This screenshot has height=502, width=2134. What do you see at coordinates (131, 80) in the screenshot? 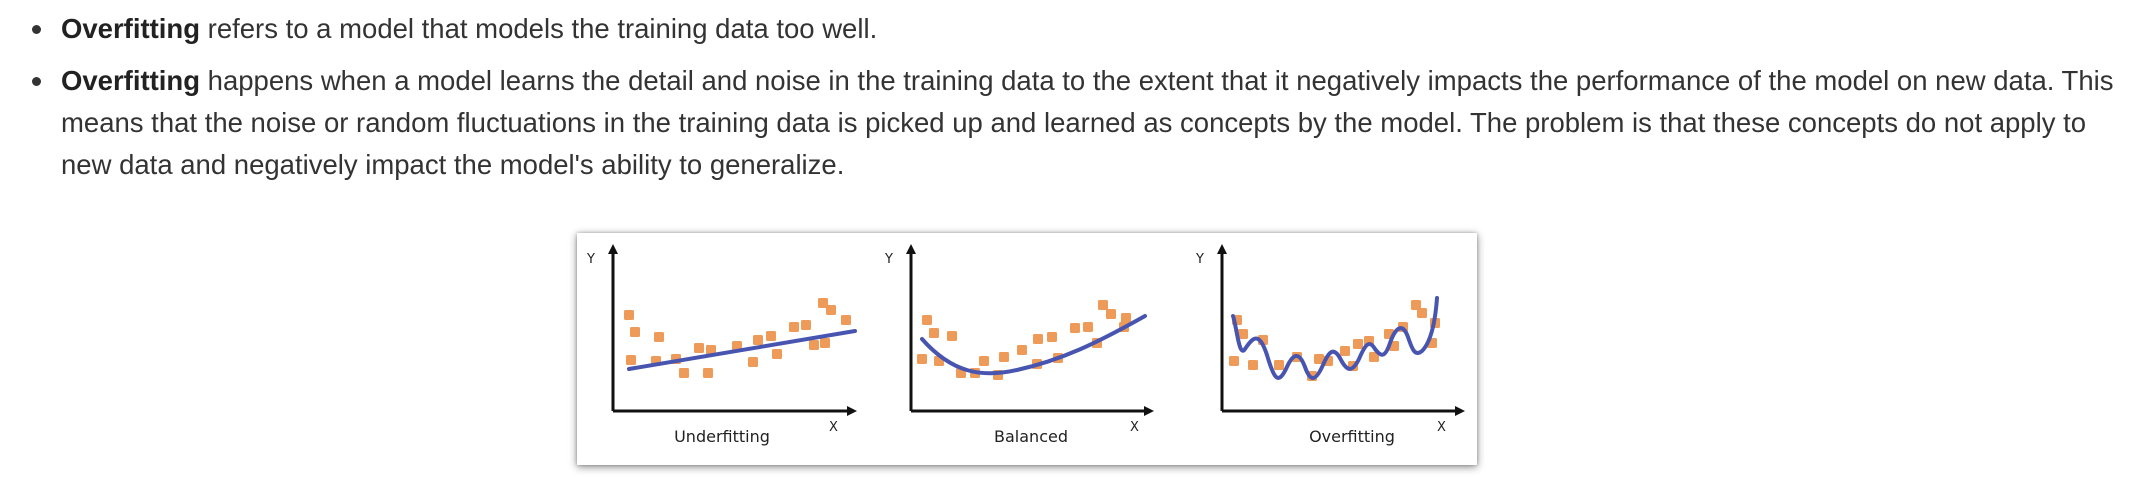
I see `bullet-2-bold-term: Overfitting` at bounding box center [131, 80].